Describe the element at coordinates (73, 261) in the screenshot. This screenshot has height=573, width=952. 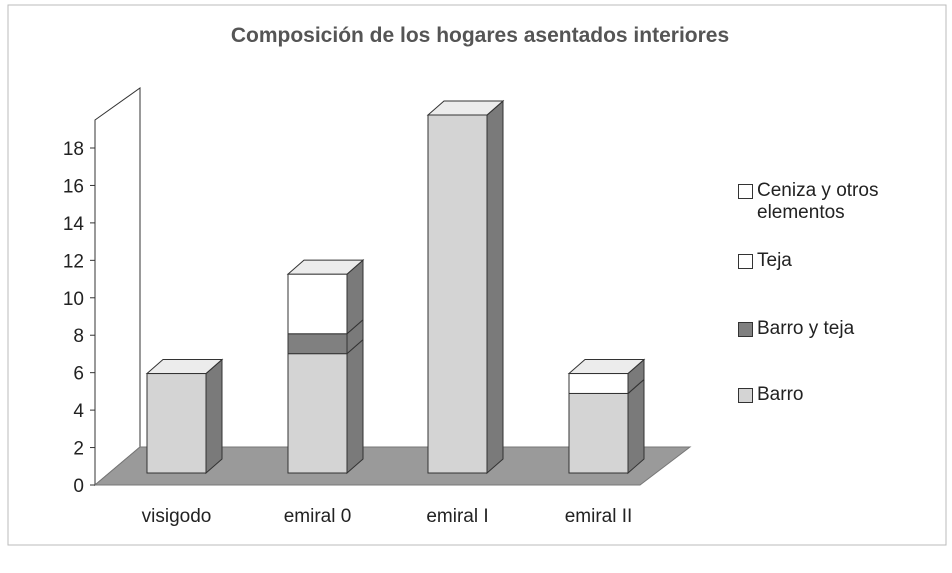
I see `y-tick-label: 12` at that location.